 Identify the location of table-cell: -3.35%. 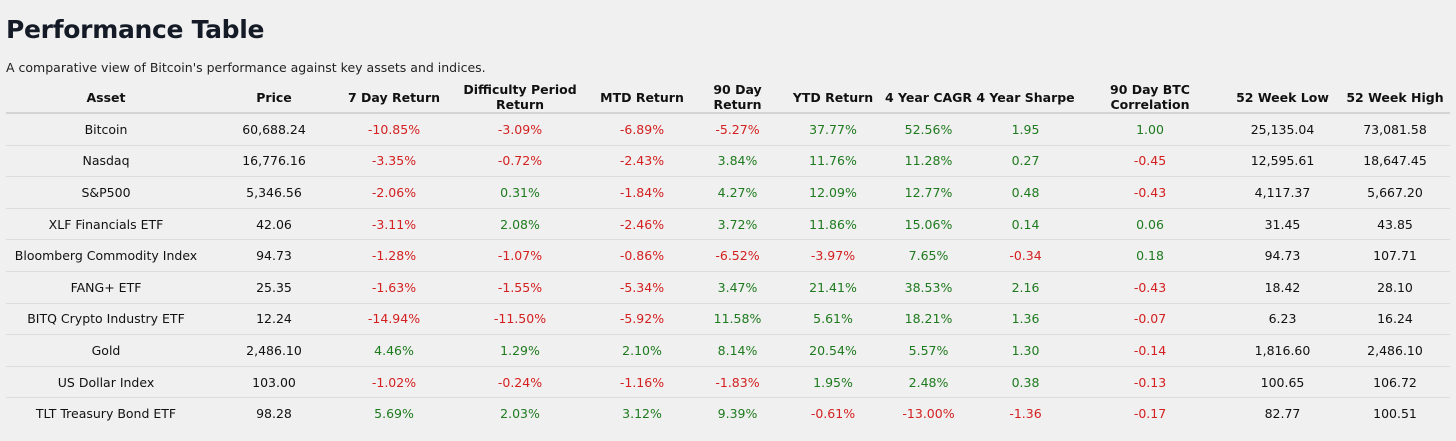
(394, 161).